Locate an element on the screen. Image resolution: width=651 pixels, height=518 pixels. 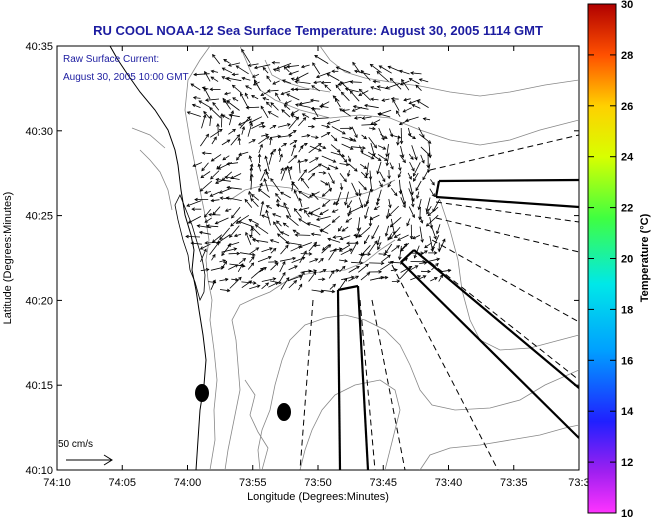
y-tick-label: 40:20 is located at coordinates (39, 301).